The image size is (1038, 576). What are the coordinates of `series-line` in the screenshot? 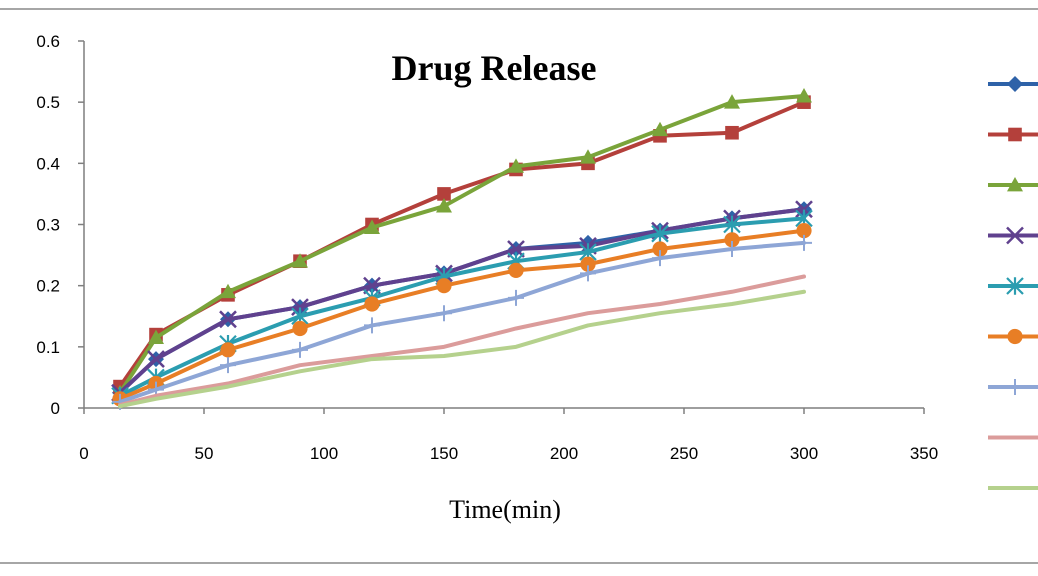 It's located at (462, 349).